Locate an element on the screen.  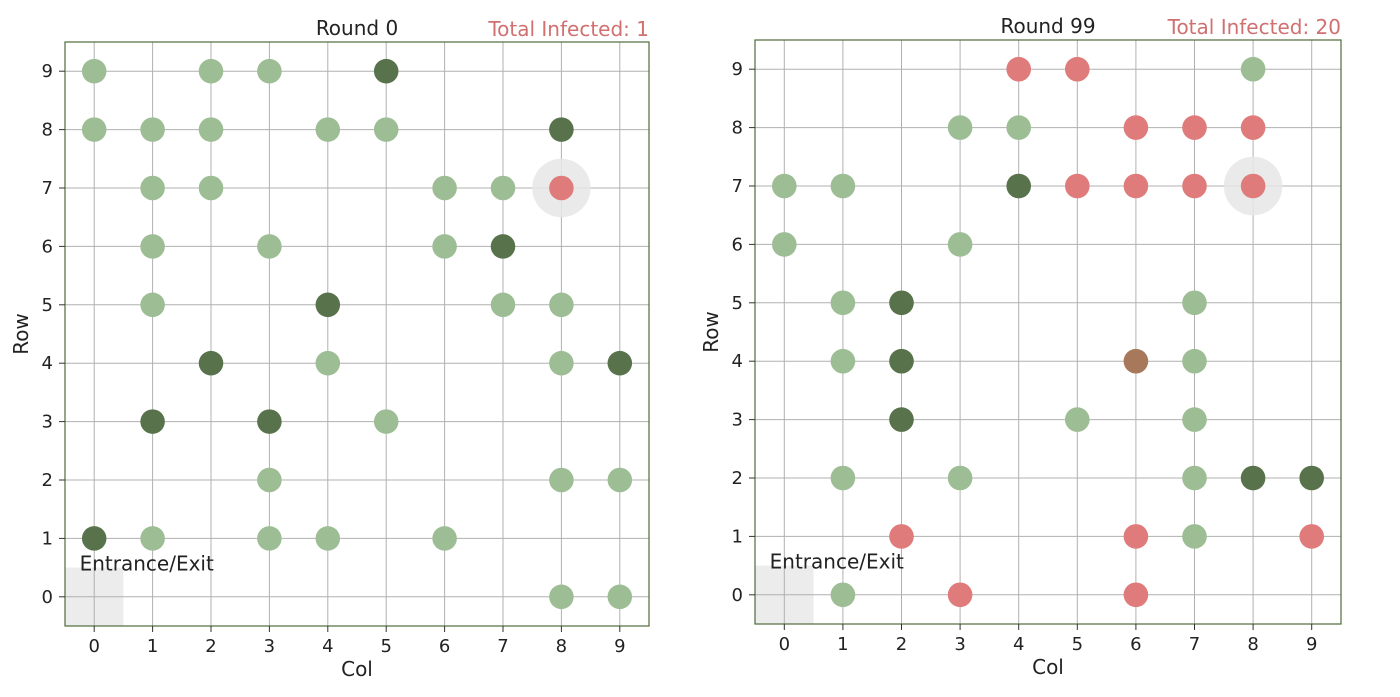
y-tick-label: 9 is located at coordinates (47, 71).